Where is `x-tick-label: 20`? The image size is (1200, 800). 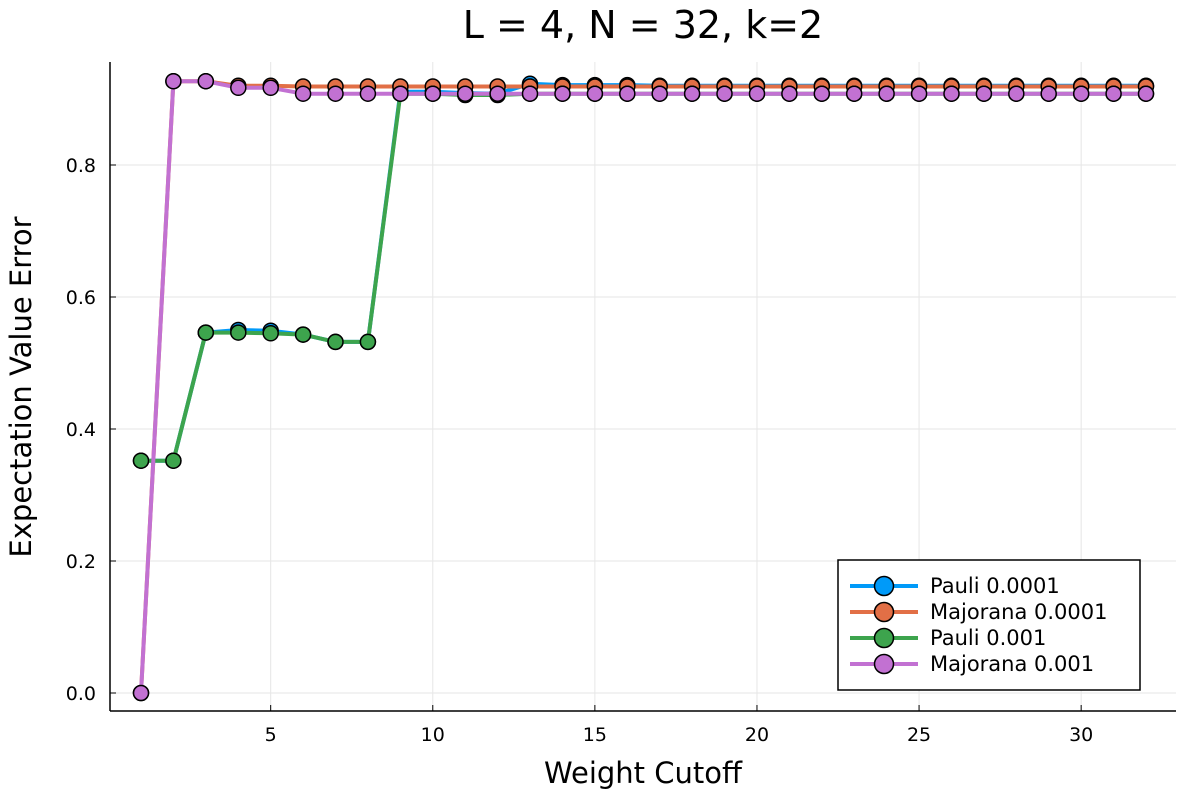
x-tick-label: 20 is located at coordinates (757, 735).